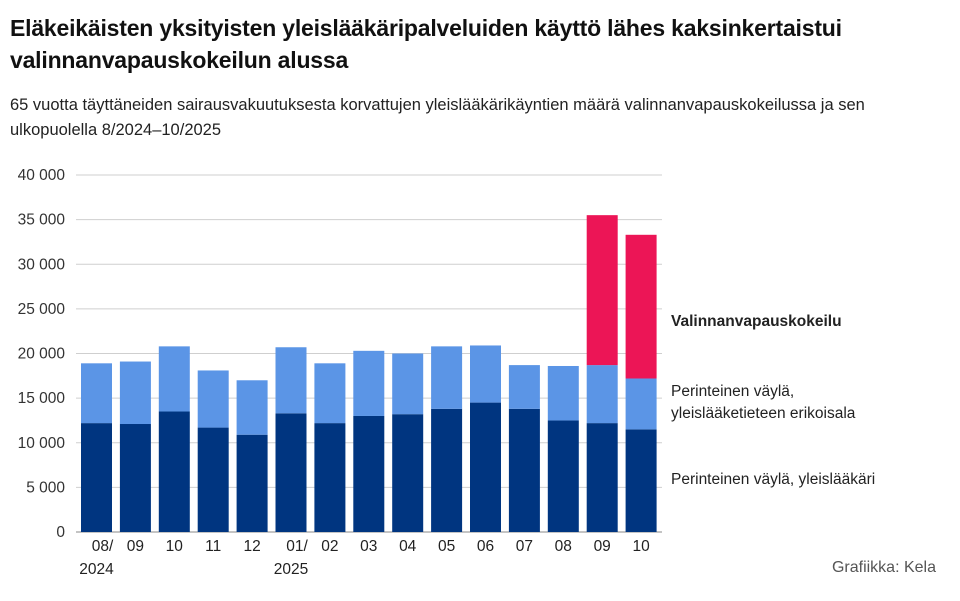 This screenshot has width=960, height=601. What do you see at coordinates (446, 546) in the screenshot?
I see `x-tick-label: 05` at bounding box center [446, 546].